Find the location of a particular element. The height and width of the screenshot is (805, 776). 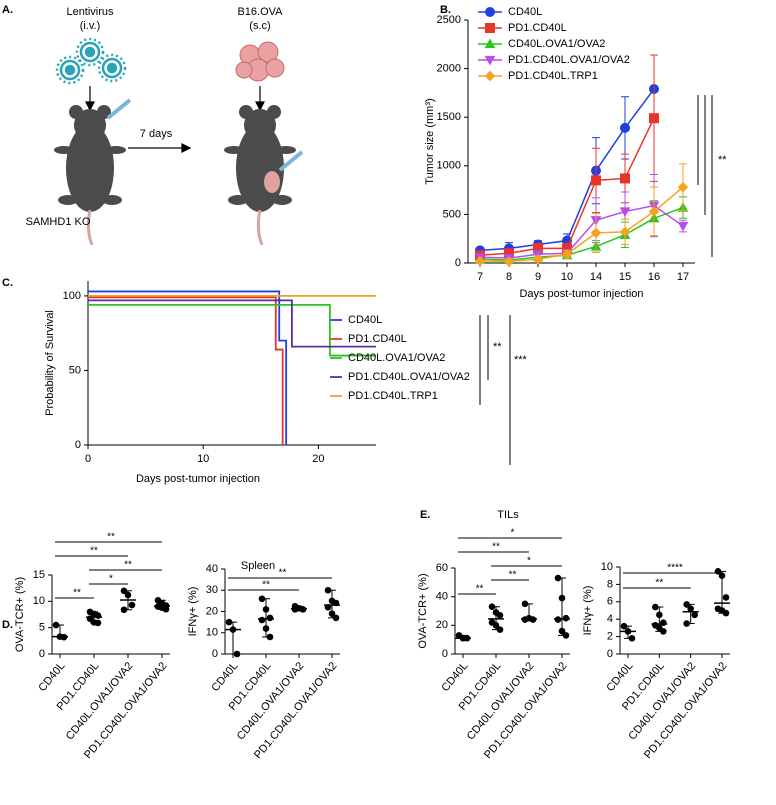

syringes is located at coordinates (205, 135).